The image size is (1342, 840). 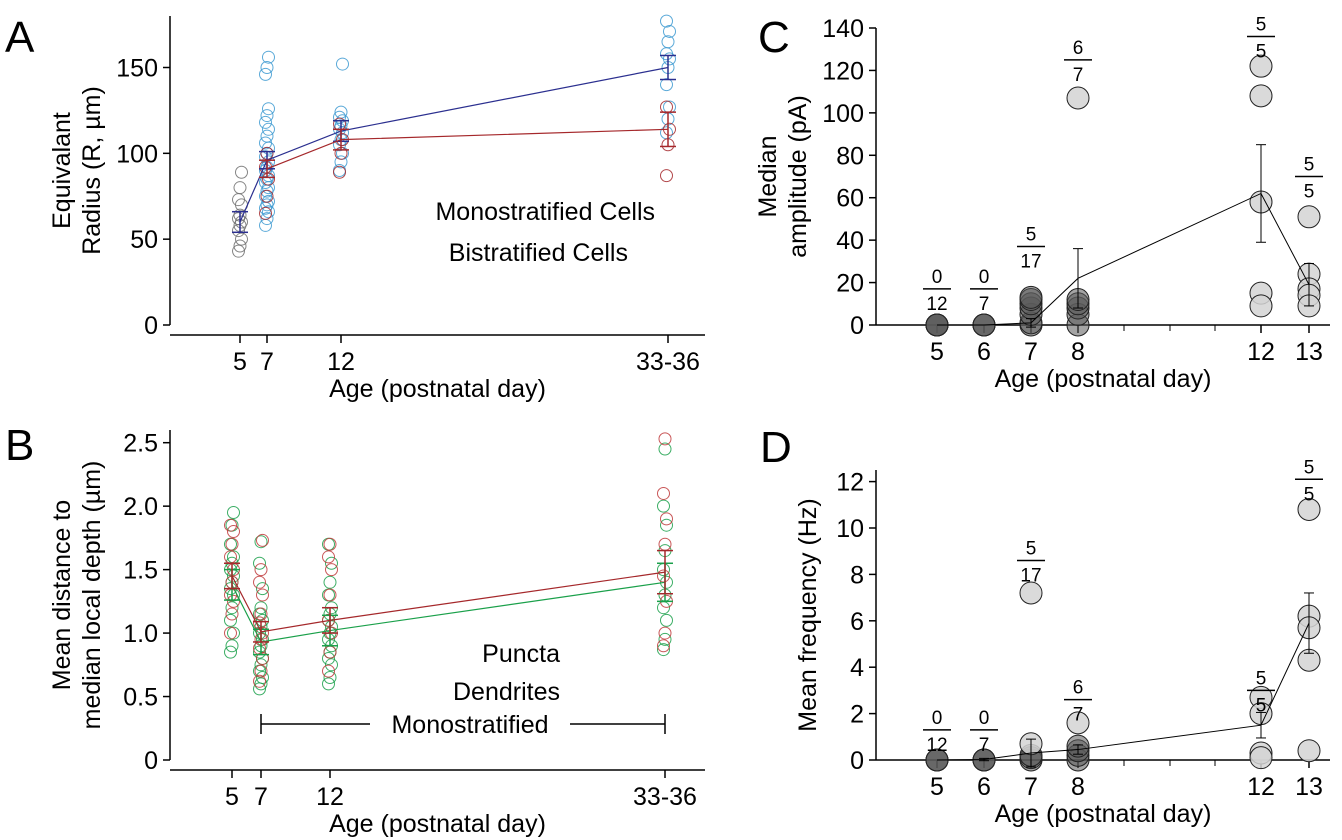 What do you see at coordinates (506, 692) in the screenshot?
I see `legend-dendrites: Dendrites` at bounding box center [506, 692].